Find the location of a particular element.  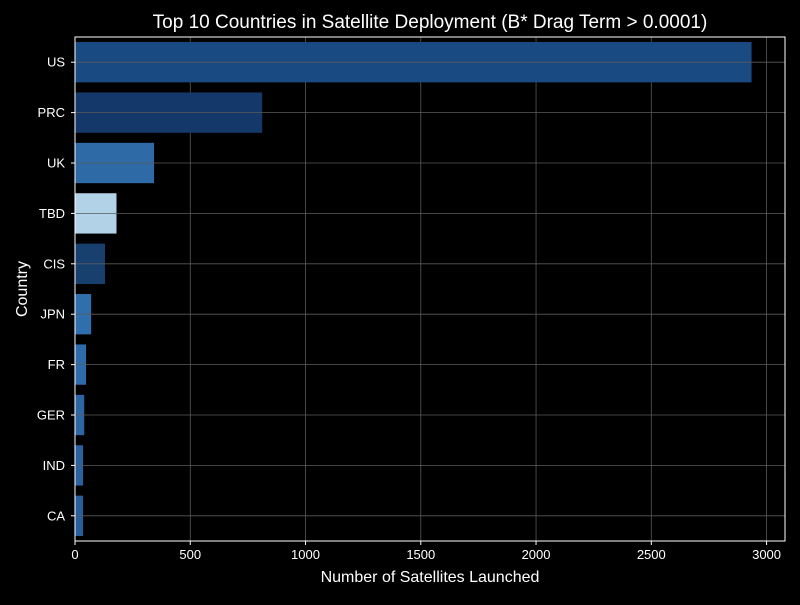

y-tick-label-tbd: TBD is located at coordinates (52, 213).